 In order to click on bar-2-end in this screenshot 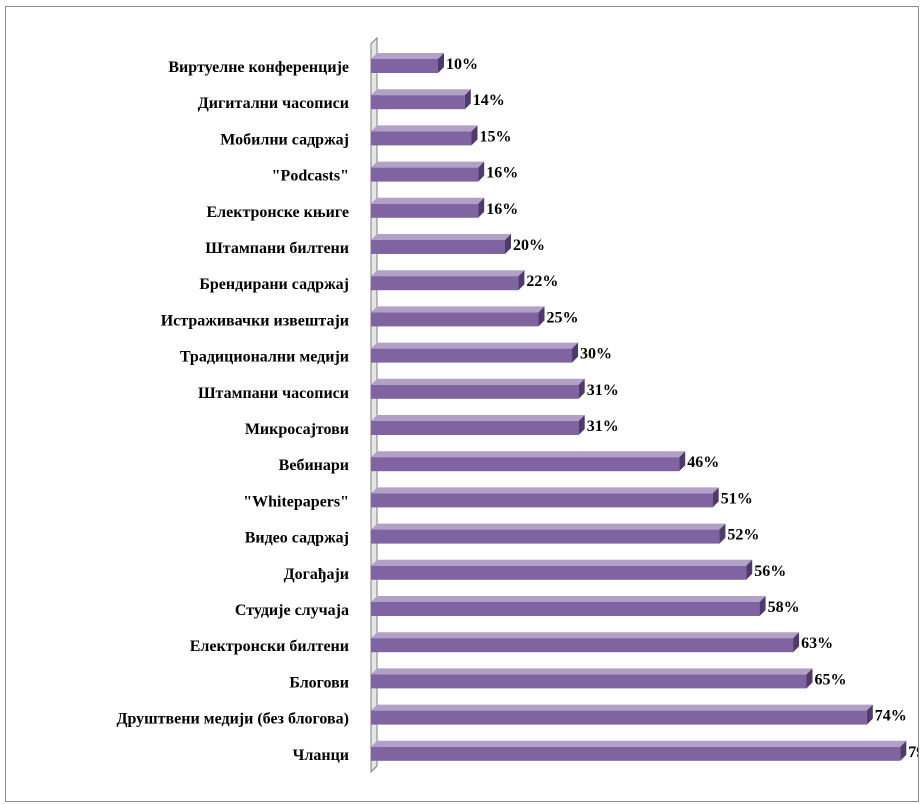, I will do `click(467, 99)`.